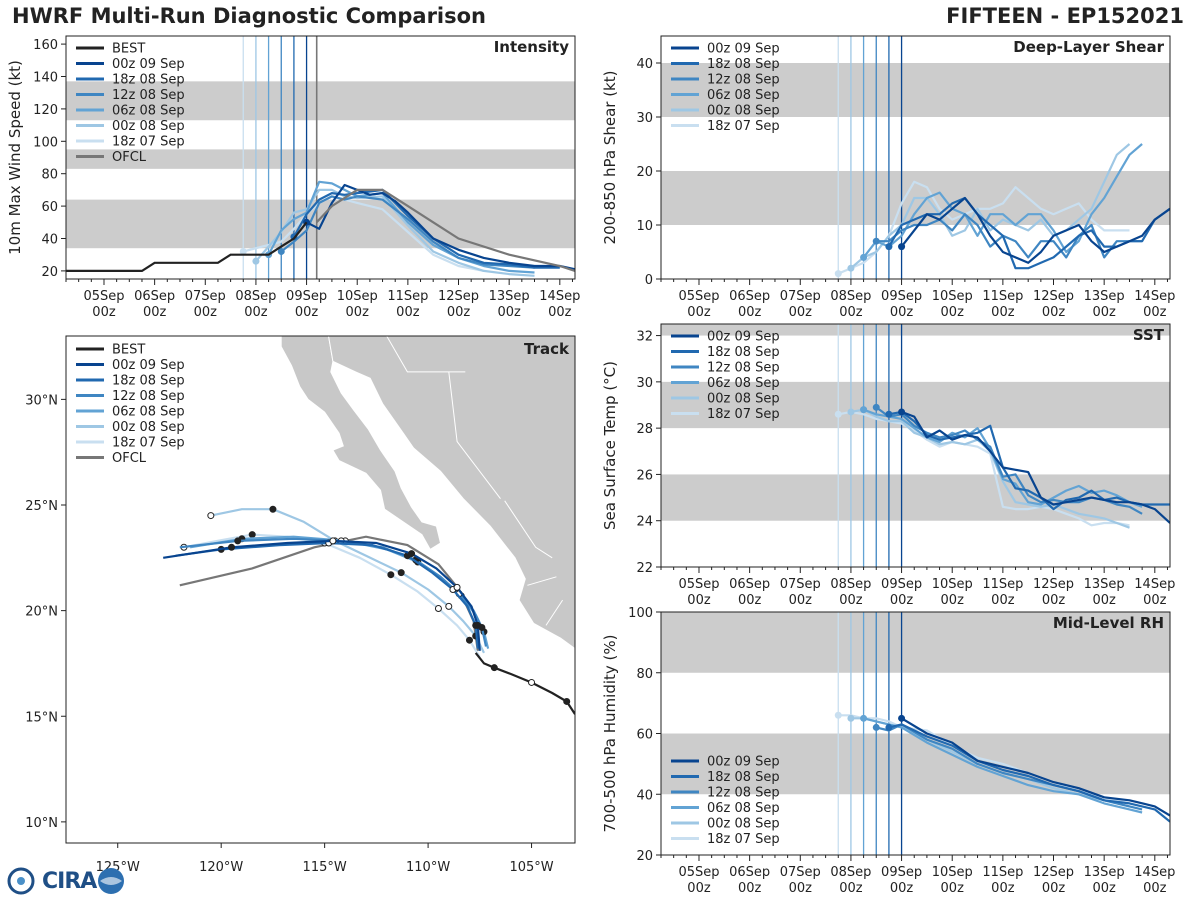 This screenshot has height=900, width=1200. What do you see at coordinates (1154, 296) in the screenshot?
I see `shear-xtick-label-9: 14Sep` at bounding box center [1154, 296].